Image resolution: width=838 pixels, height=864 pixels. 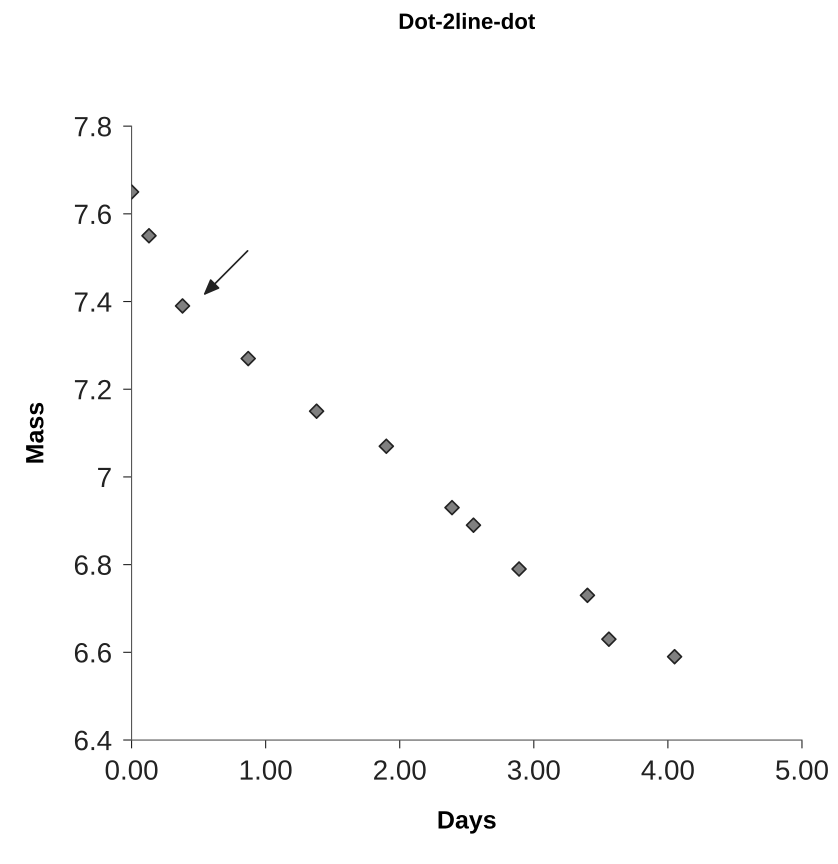 I want to click on x-axis-title: Days, so click(x=467, y=822).